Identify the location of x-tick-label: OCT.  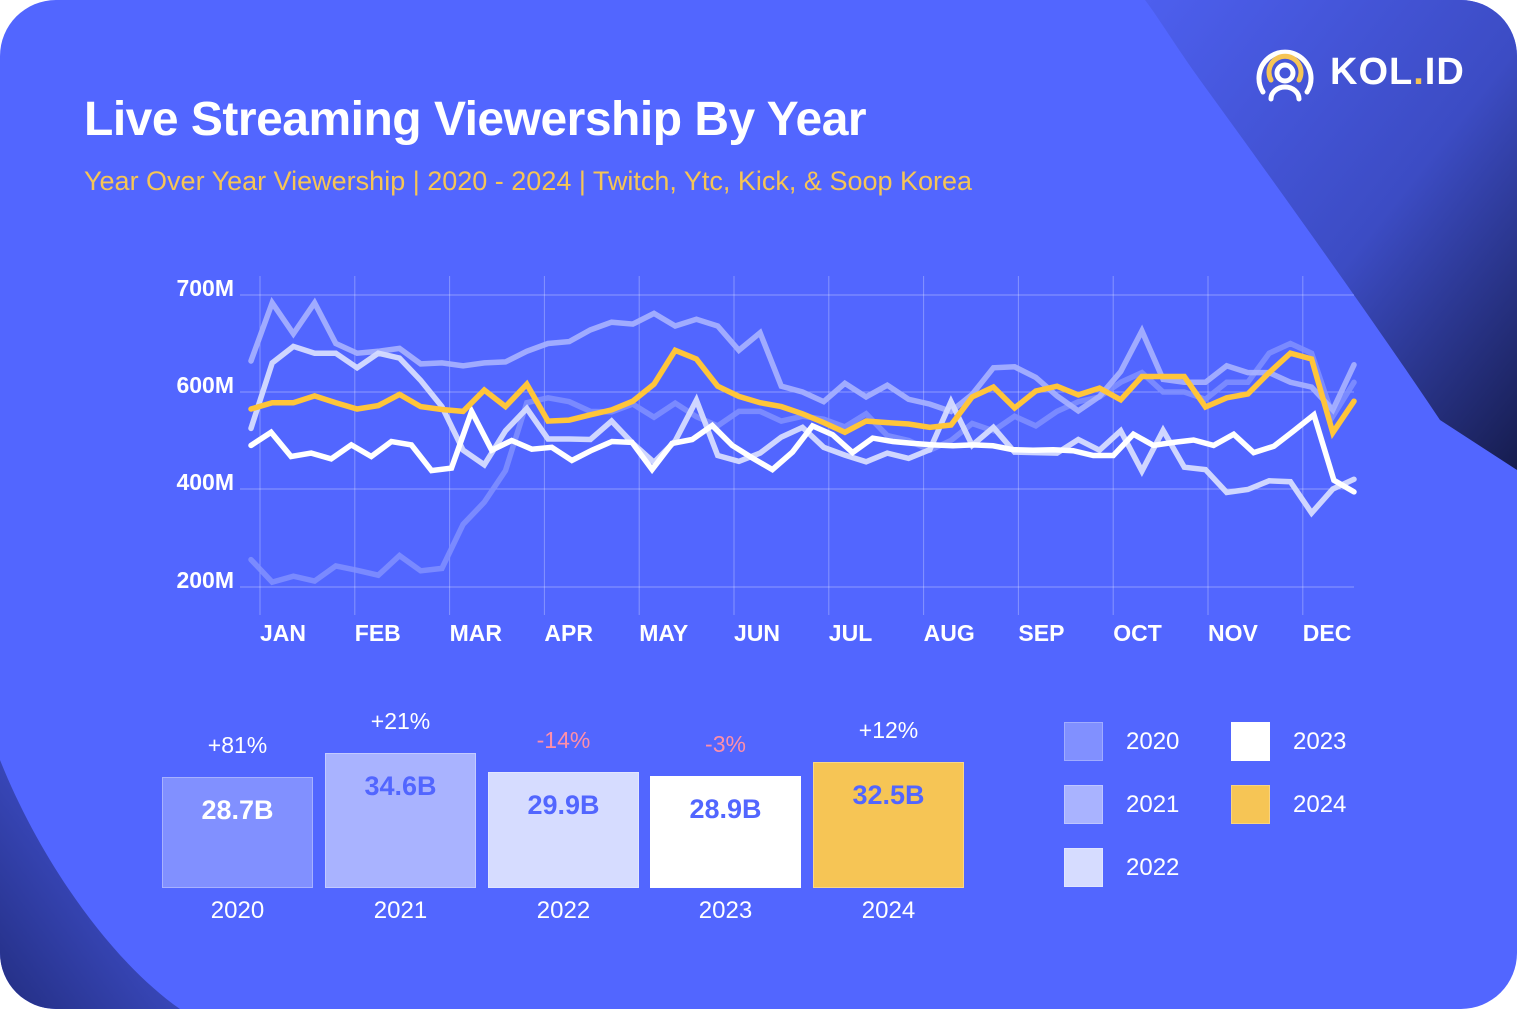
(1137, 633).